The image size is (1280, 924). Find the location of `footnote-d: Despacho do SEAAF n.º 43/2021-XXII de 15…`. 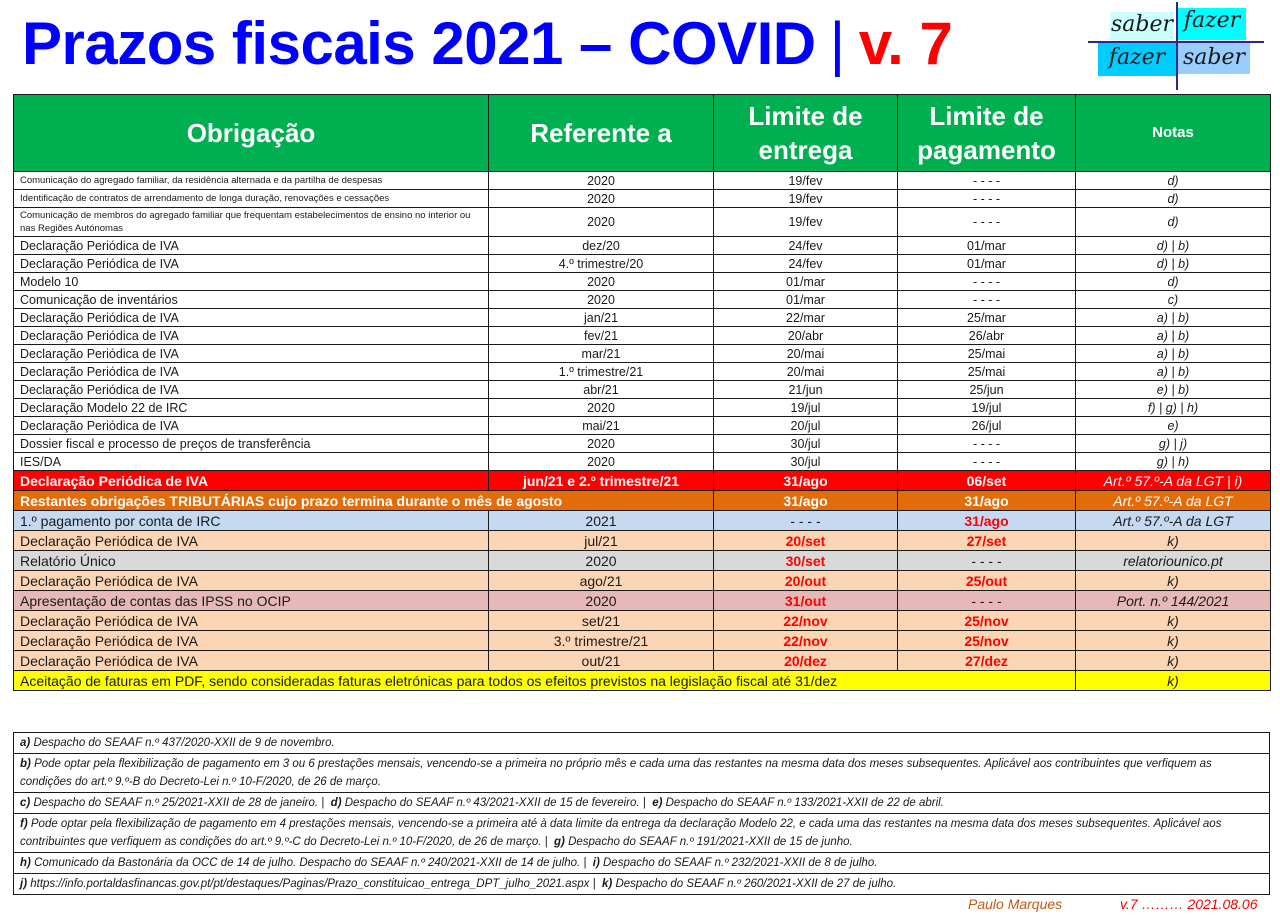

footnote-d: Despacho do SEAAF n.º 43/2021-XXII de 15… is located at coordinates (495, 803).